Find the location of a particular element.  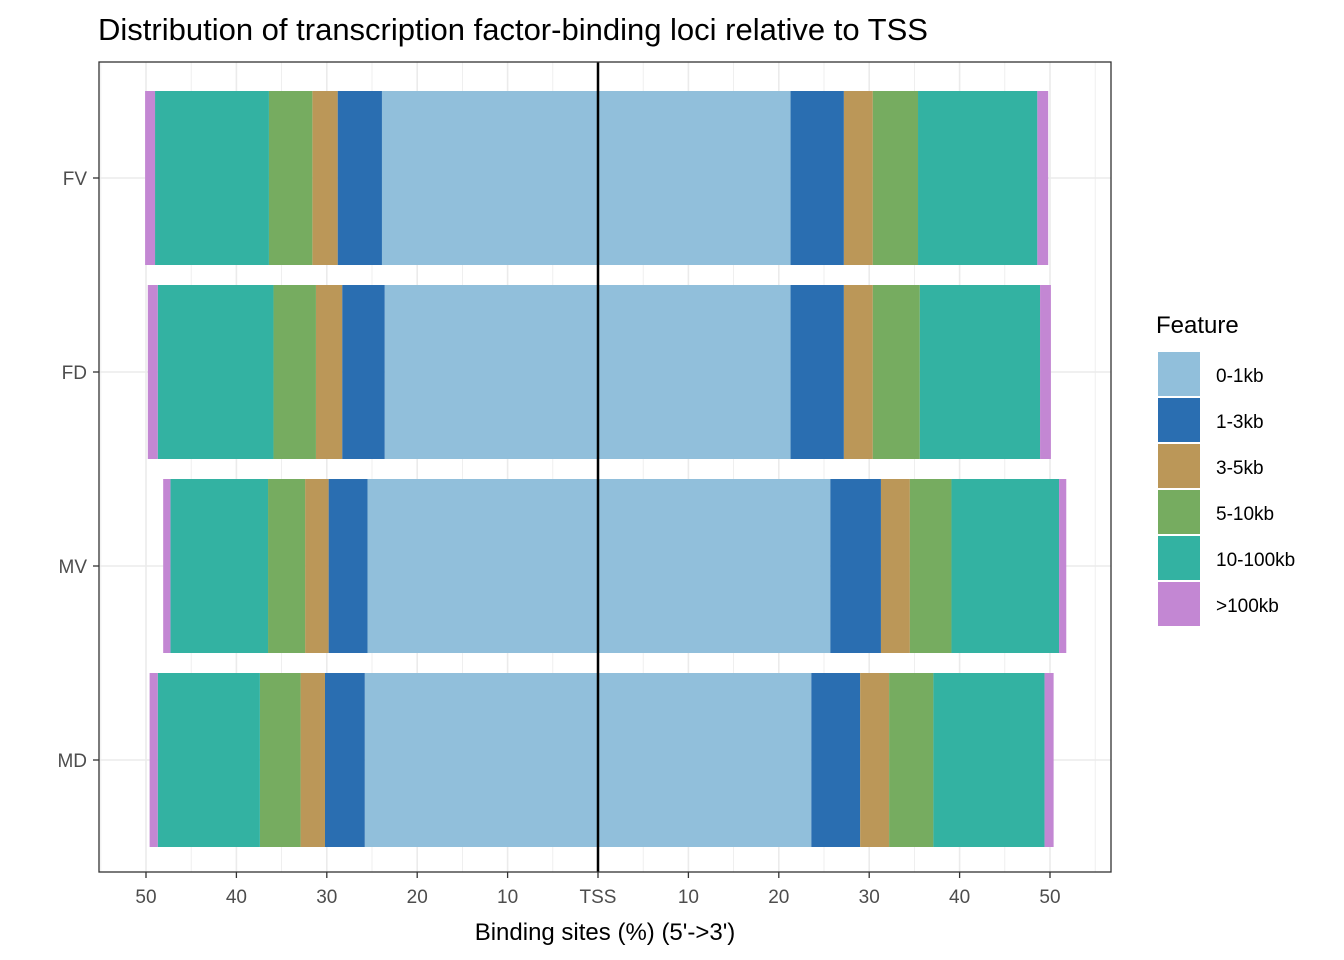

legend-key-100kb is located at coordinates (1179, 604).